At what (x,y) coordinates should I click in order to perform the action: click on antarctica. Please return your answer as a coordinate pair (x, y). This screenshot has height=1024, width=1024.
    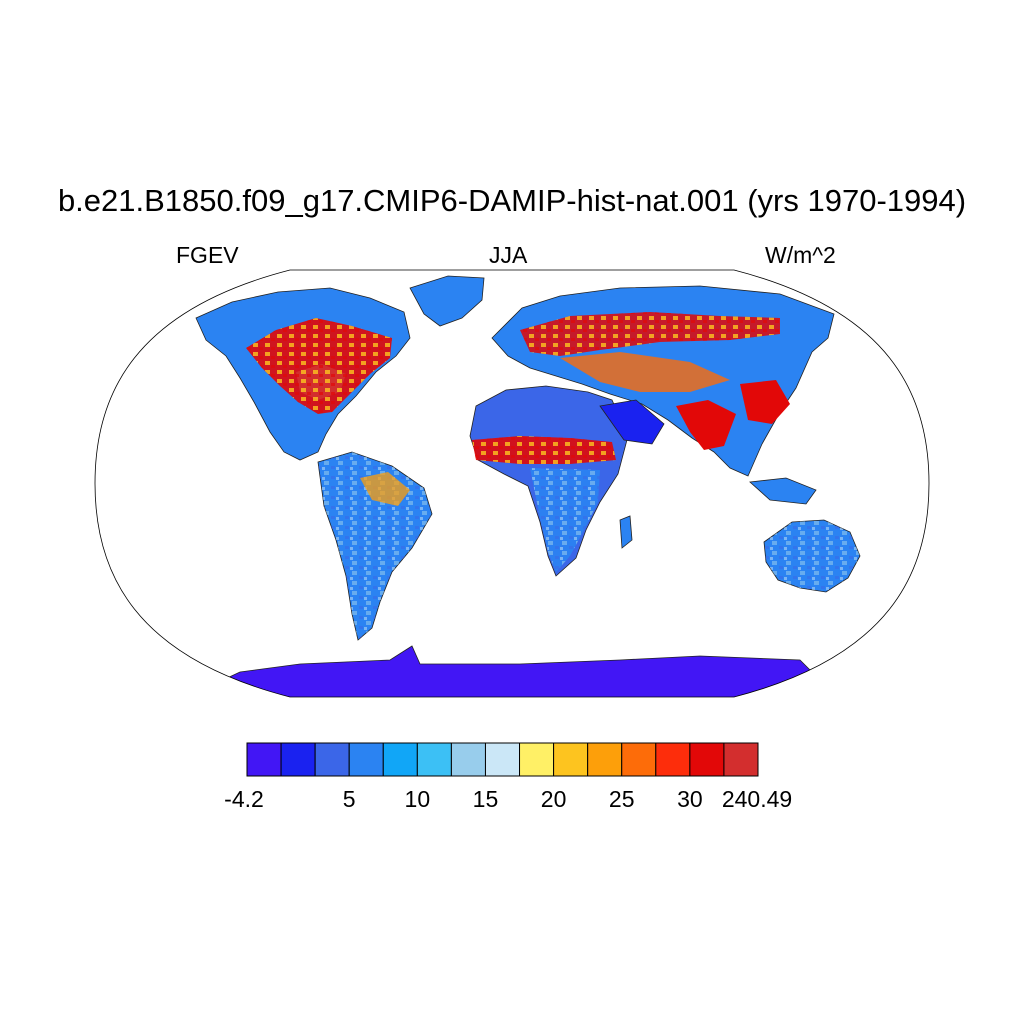
    Looking at the image, I should click on (510, 671).